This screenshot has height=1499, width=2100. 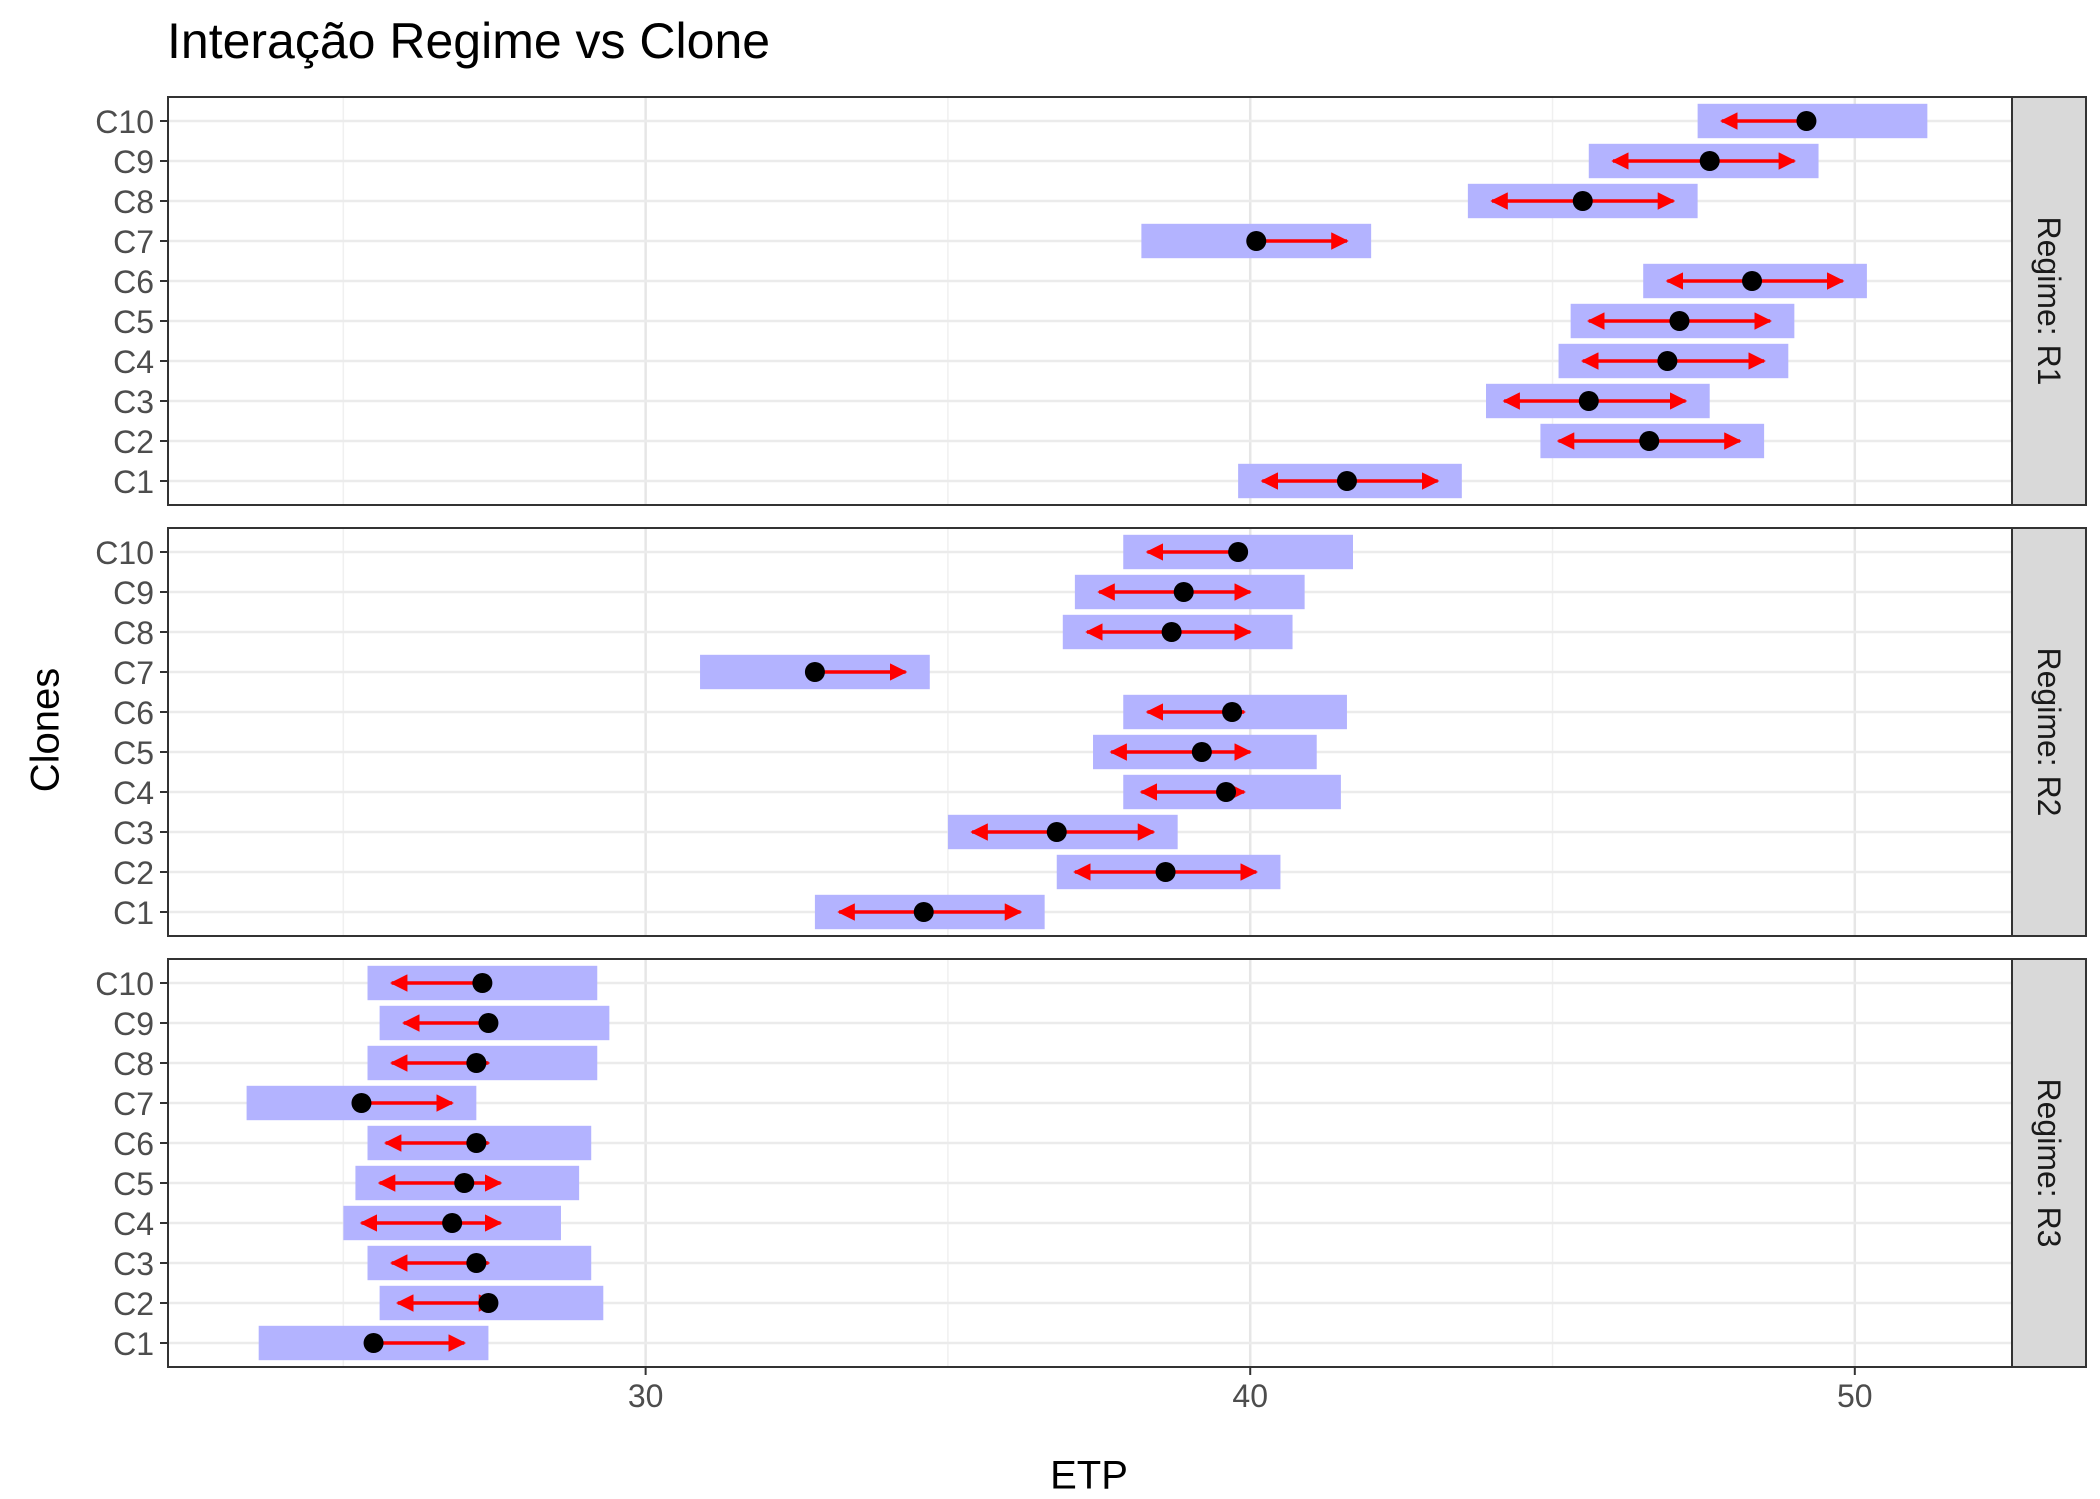 What do you see at coordinates (1855, 1396) in the screenshot?
I see `x-tick-label: 50` at bounding box center [1855, 1396].